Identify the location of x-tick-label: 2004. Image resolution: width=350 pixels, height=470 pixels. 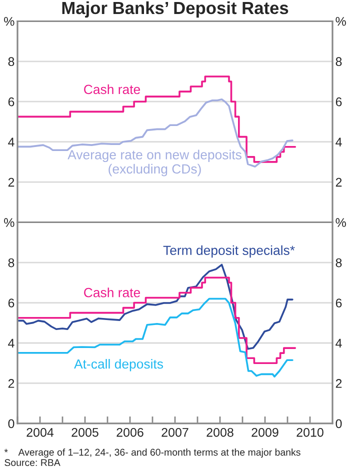
(40, 432).